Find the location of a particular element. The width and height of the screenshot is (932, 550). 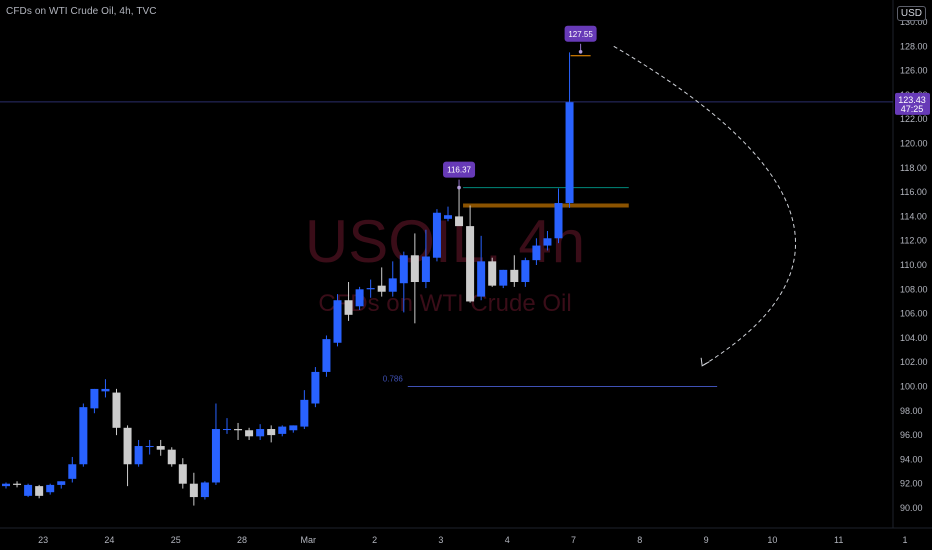

time-axis: 23 24 25 28 Mar 2 3 4 7 8 9 10 11 1 is located at coordinates (472, 540).